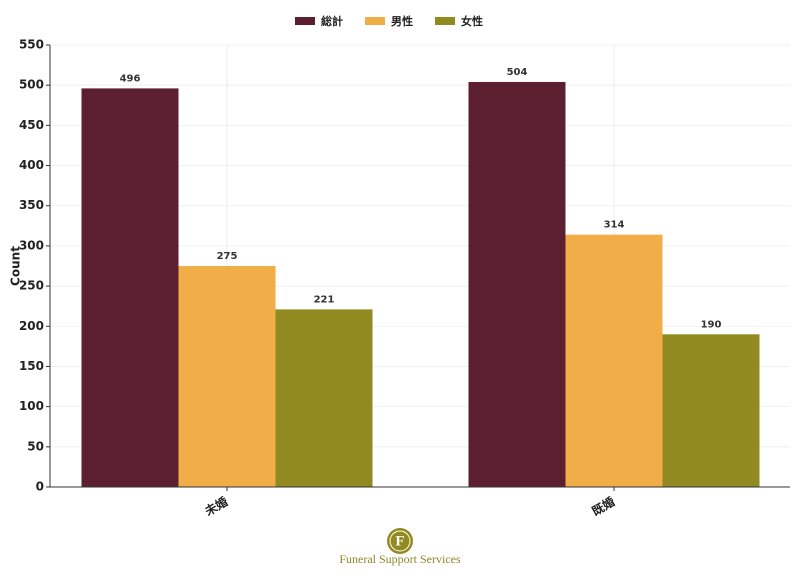  Describe the element at coordinates (31, 326) in the screenshot. I see `y-tick-label: 200` at that location.